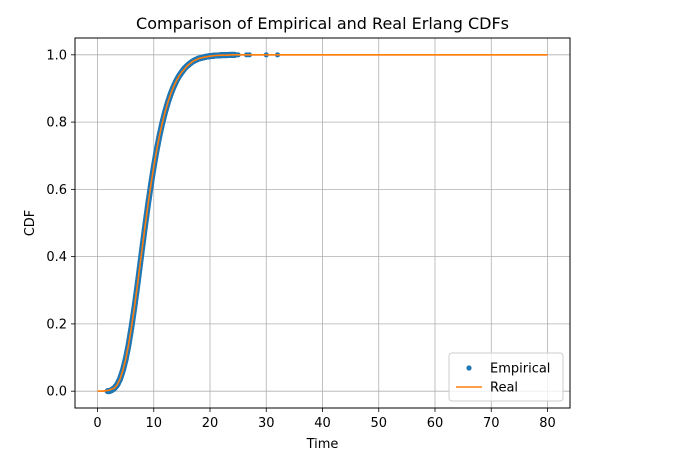 The image size is (698, 461). Describe the element at coordinates (153, 423) in the screenshot. I see `x-tick-label: 10` at that location.